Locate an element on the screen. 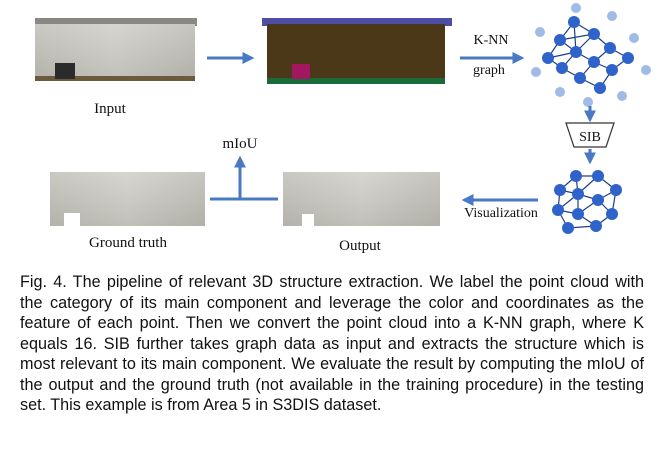 This screenshot has width=662, height=462. sib-trapezoid-icon is located at coordinates (590, 135).